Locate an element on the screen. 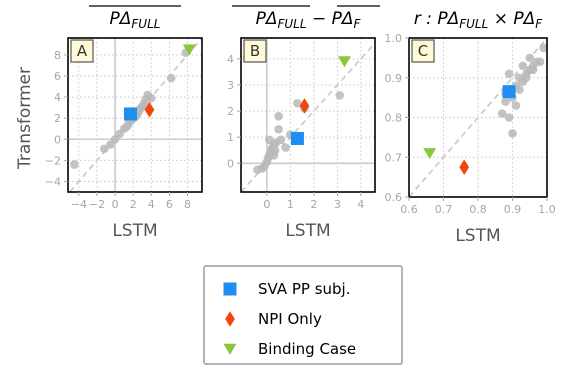 The width and height of the screenshot is (563, 371). legend-label-npi-only: NPI Only is located at coordinates (290, 319).